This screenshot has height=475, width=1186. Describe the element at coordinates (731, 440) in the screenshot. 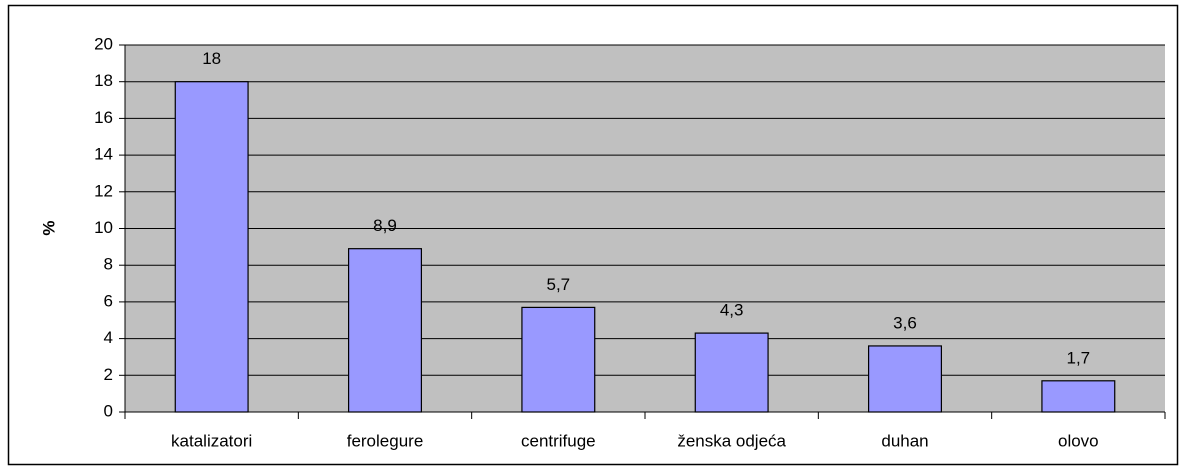

I see `x-tick-label: ženska odjeća` at that location.